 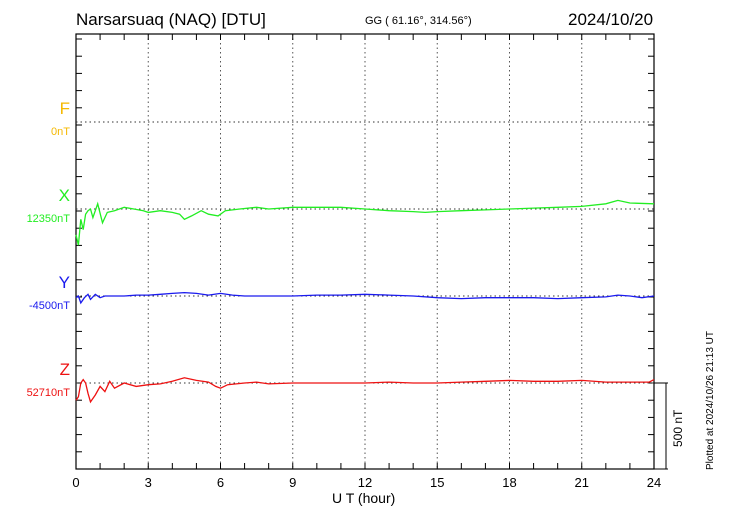 What do you see at coordinates (611, 19) in the screenshot?
I see `plot-date: 2024/10/20` at bounding box center [611, 19].